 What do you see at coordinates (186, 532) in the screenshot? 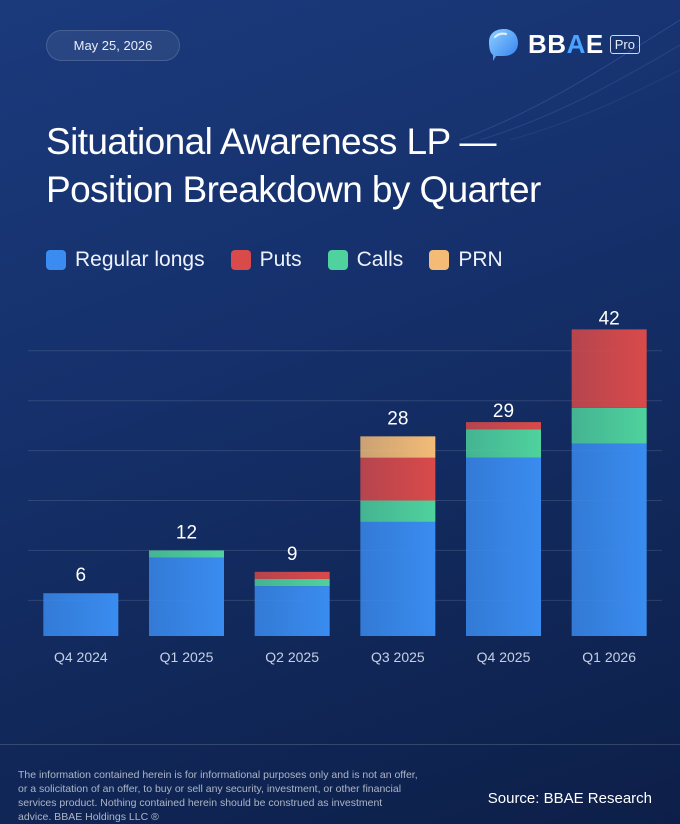
I see `bar-total-label: 12` at bounding box center [186, 532].